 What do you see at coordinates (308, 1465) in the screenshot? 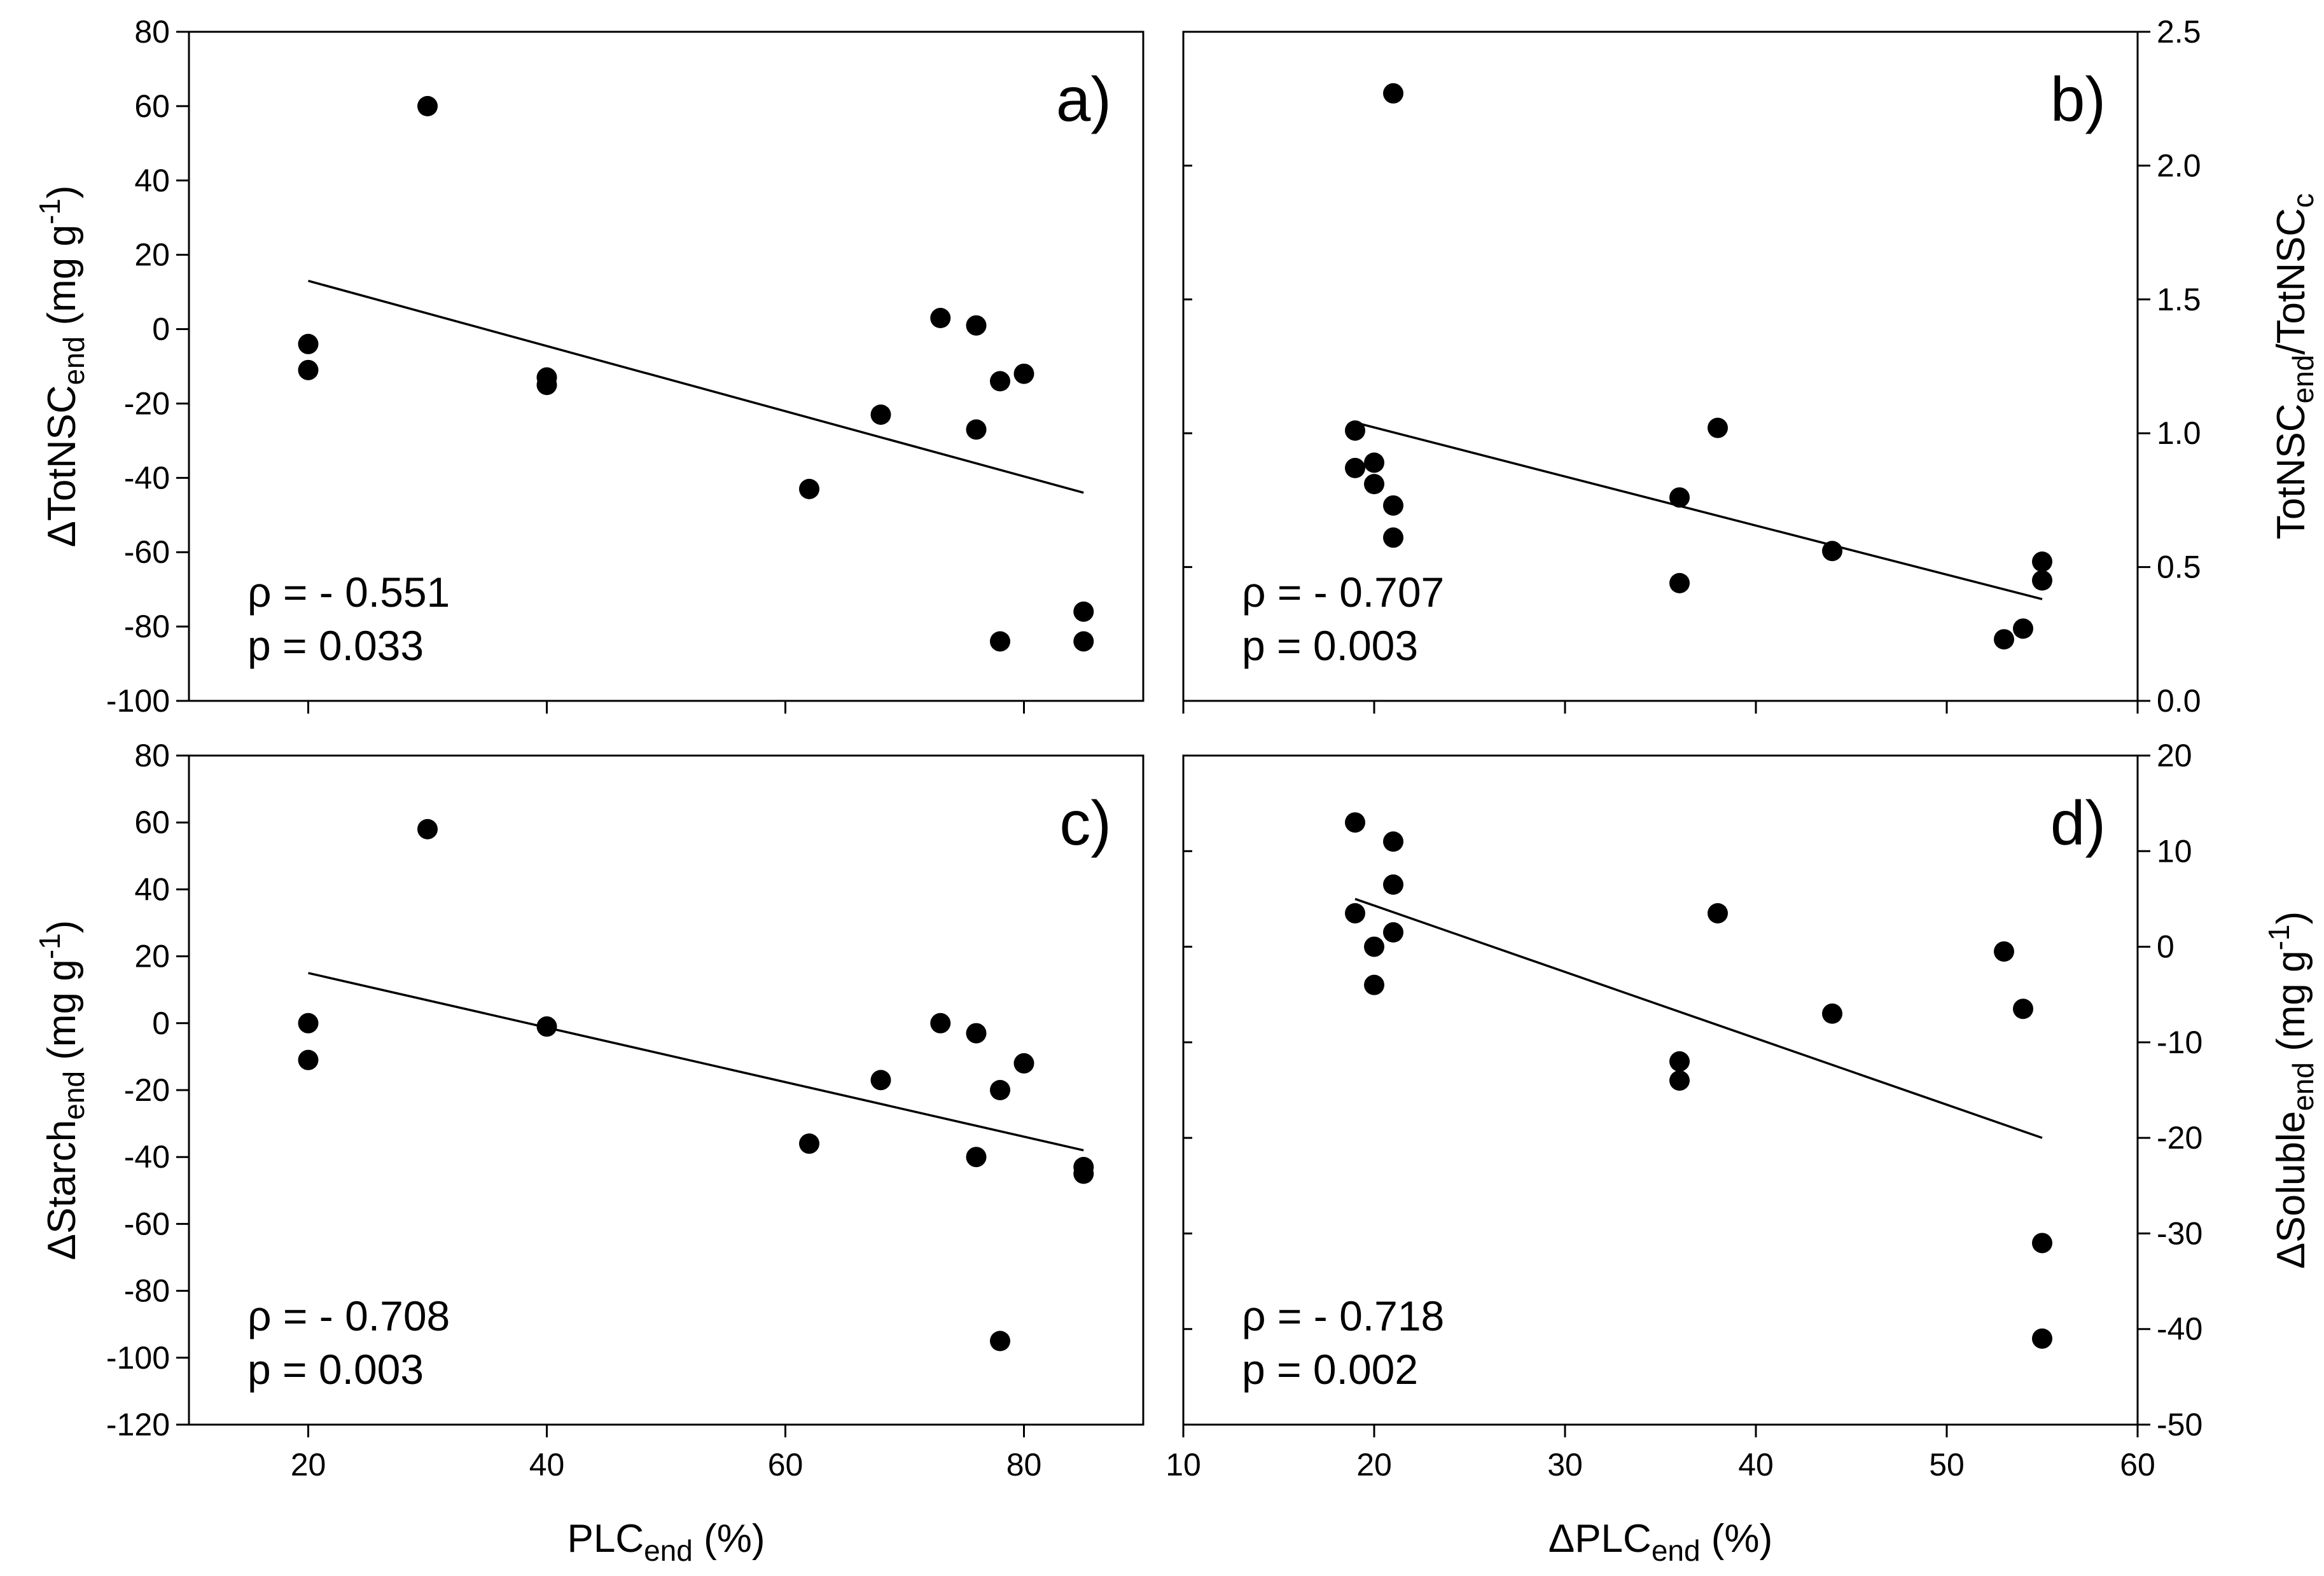
I see `panel-c-x-tick-label: 20` at bounding box center [308, 1465].